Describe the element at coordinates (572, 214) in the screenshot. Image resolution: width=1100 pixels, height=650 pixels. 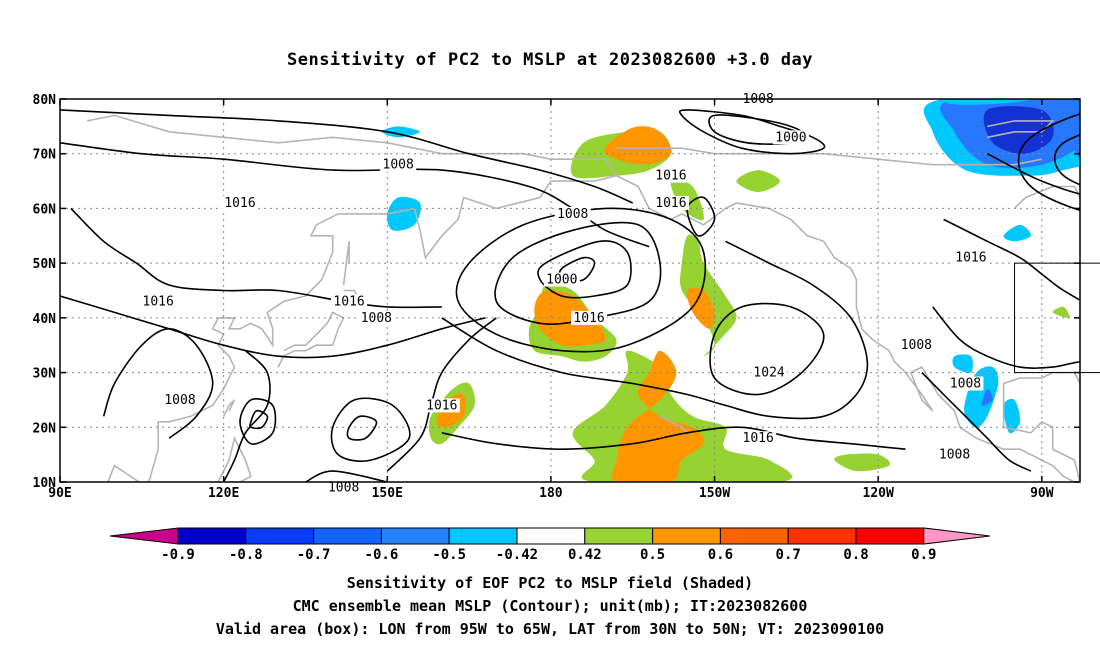
I see `contour-label-6: 1008` at that location.